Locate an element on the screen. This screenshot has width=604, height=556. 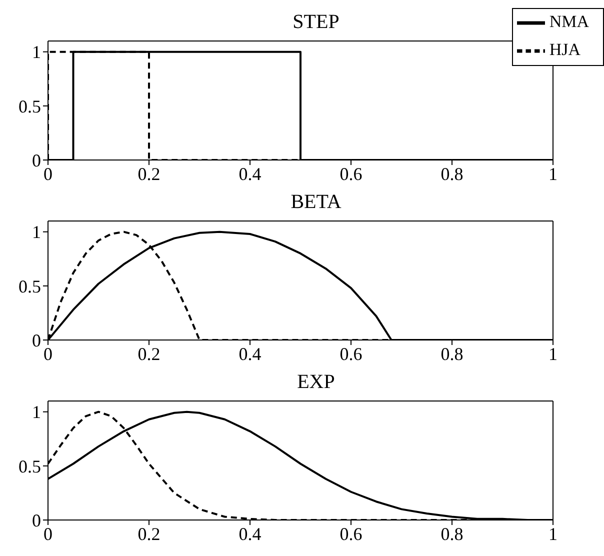
legend-label: HJA is located at coordinates (564, 49).